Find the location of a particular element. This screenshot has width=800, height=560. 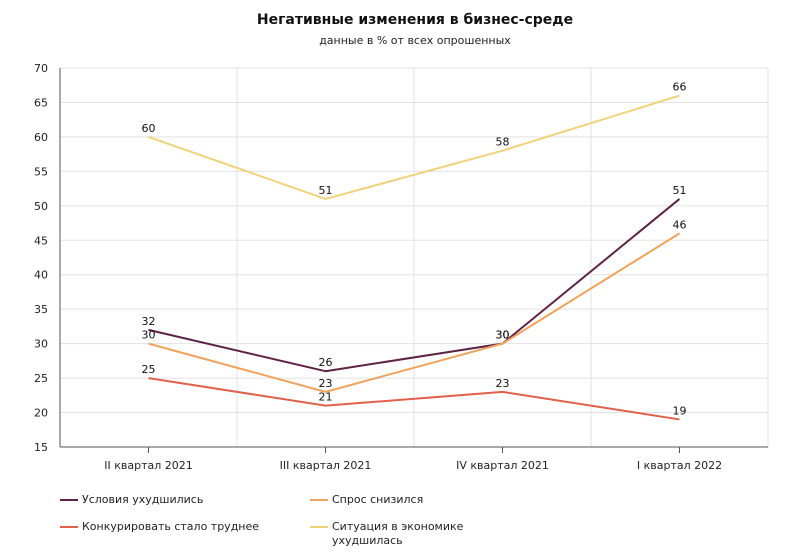

y-tick-label: 15 is located at coordinates (41, 447).